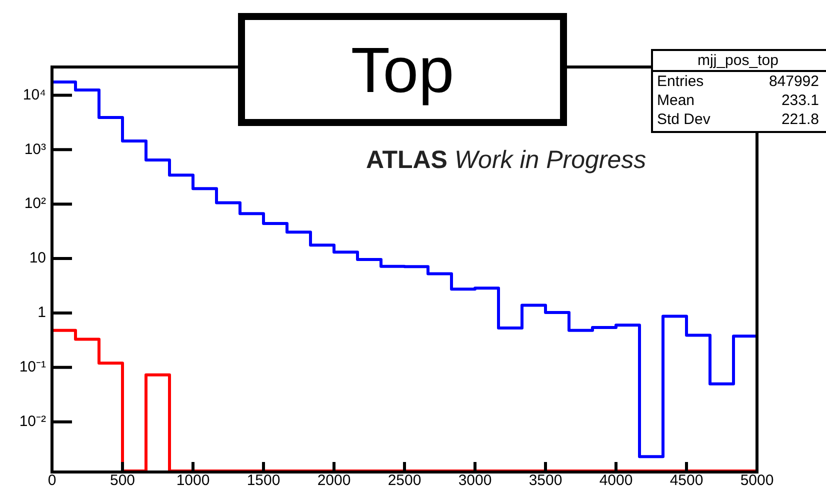 The width and height of the screenshot is (826, 490). What do you see at coordinates (32, 421) in the screenshot?
I see `y-tick-label: 10⁻²` at bounding box center [32, 421].